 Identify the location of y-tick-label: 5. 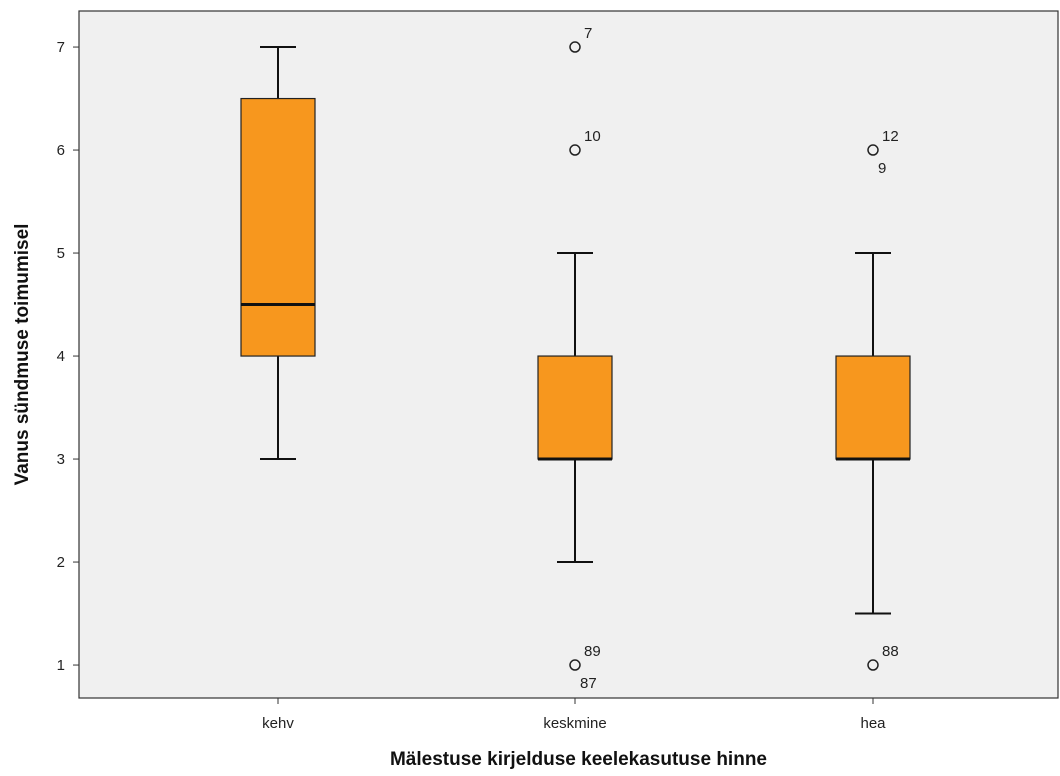
(61, 253).